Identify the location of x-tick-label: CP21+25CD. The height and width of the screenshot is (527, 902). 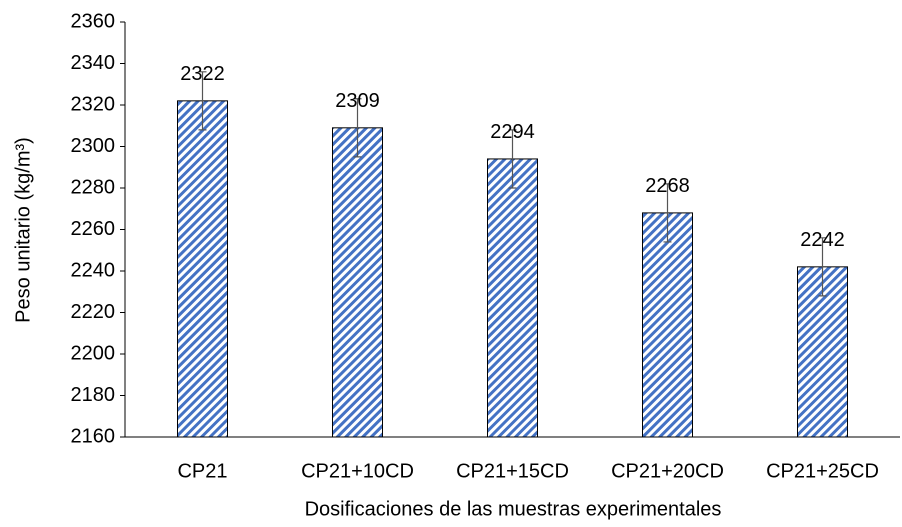
(822, 471).